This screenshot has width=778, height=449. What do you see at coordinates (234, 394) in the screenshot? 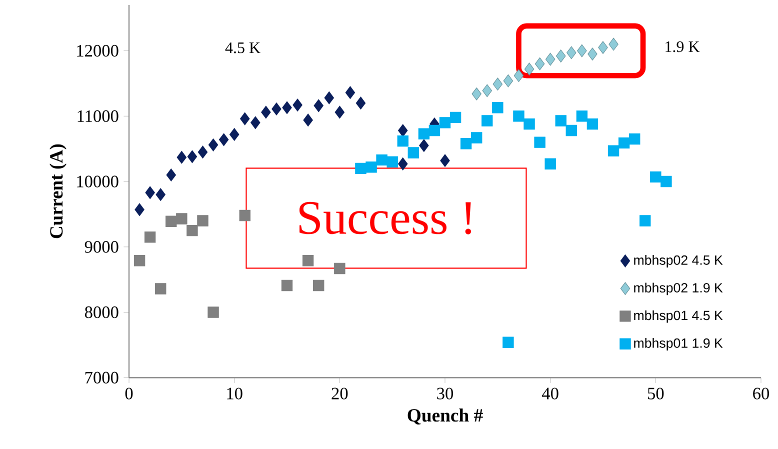
I see `x-tick-label: 10` at bounding box center [234, 394].